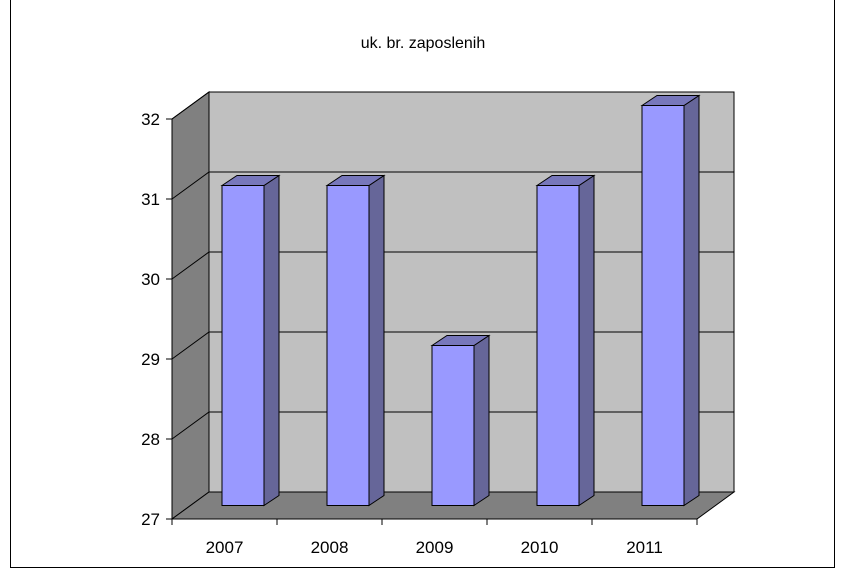  I want to click on y-tick-label: 27, so click(150, 519).